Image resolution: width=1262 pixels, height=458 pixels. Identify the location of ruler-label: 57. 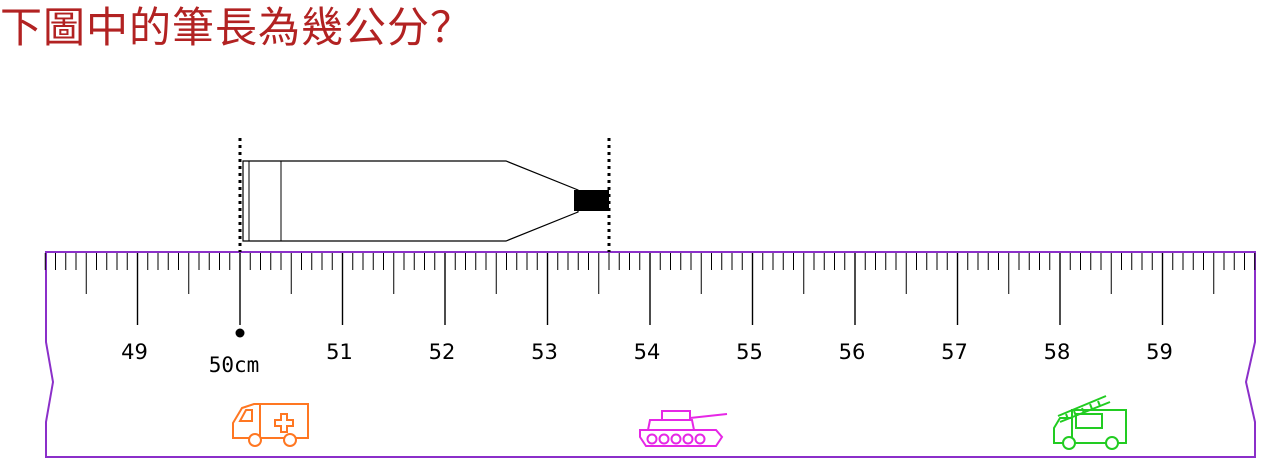
(954, 352).